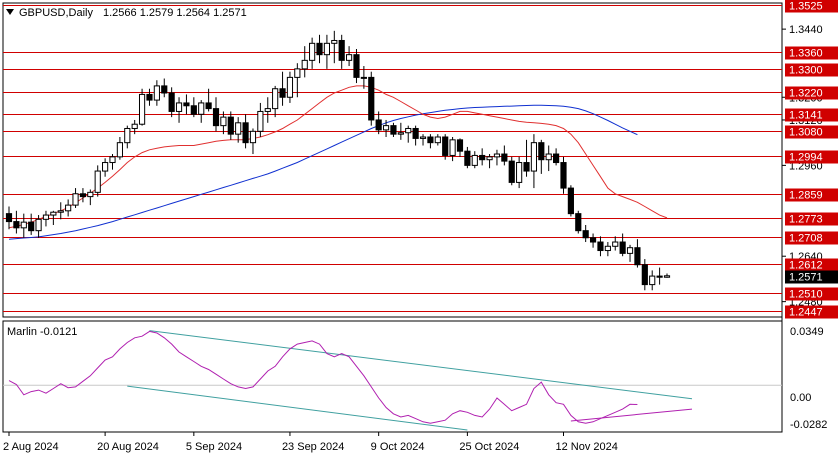  I want to click on date-label: 12 Nov 2024, so click(586, 447).